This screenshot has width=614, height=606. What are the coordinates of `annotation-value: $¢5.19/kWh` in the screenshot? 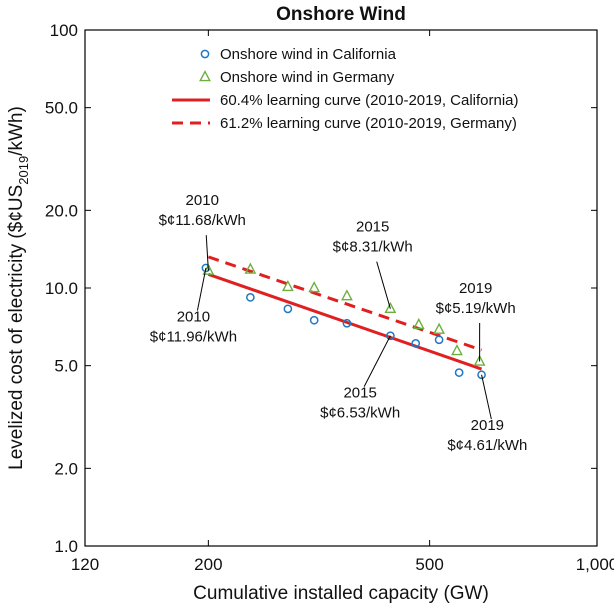 It's located at (476, 308).